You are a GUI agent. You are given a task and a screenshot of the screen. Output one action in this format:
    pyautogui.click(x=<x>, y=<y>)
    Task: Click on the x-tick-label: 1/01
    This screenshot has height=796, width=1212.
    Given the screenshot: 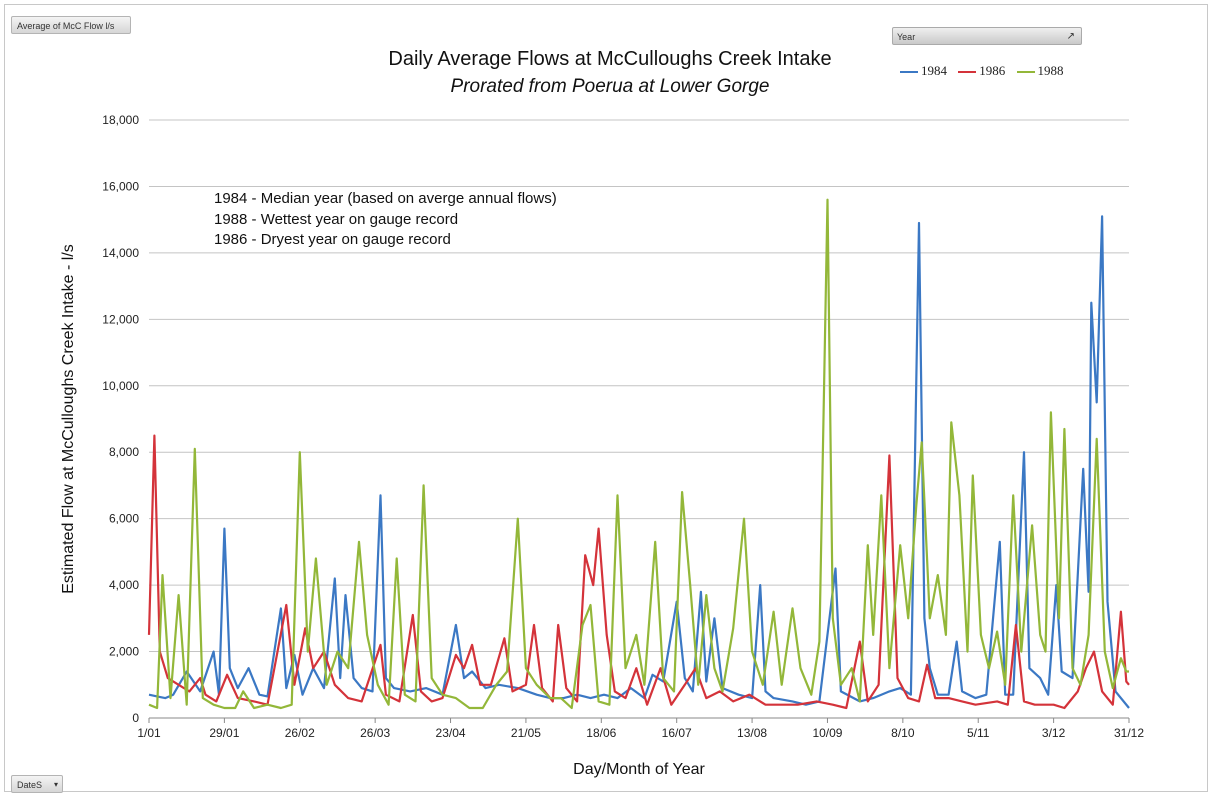 What is the action you would take?
    pyautogui.click(x=149, y=733)
    